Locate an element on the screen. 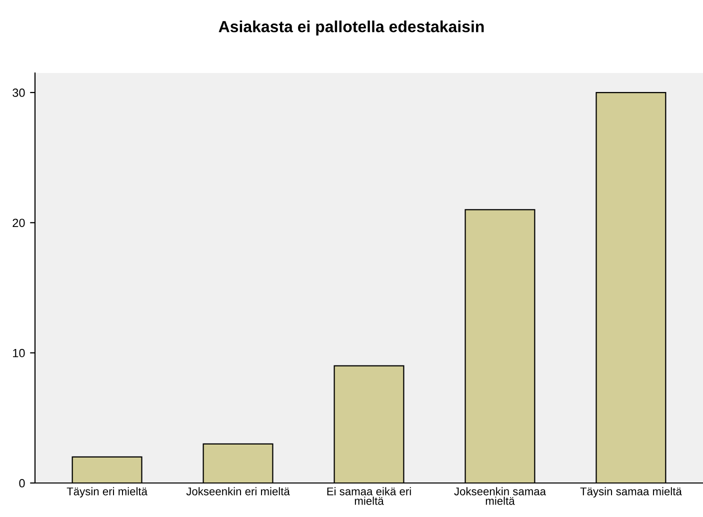 Image resolution: width=703 pixels, height=517 pixels. chart-title: Asiakasta ei pallotella edestakaisin is located at coordinates (351, 28).